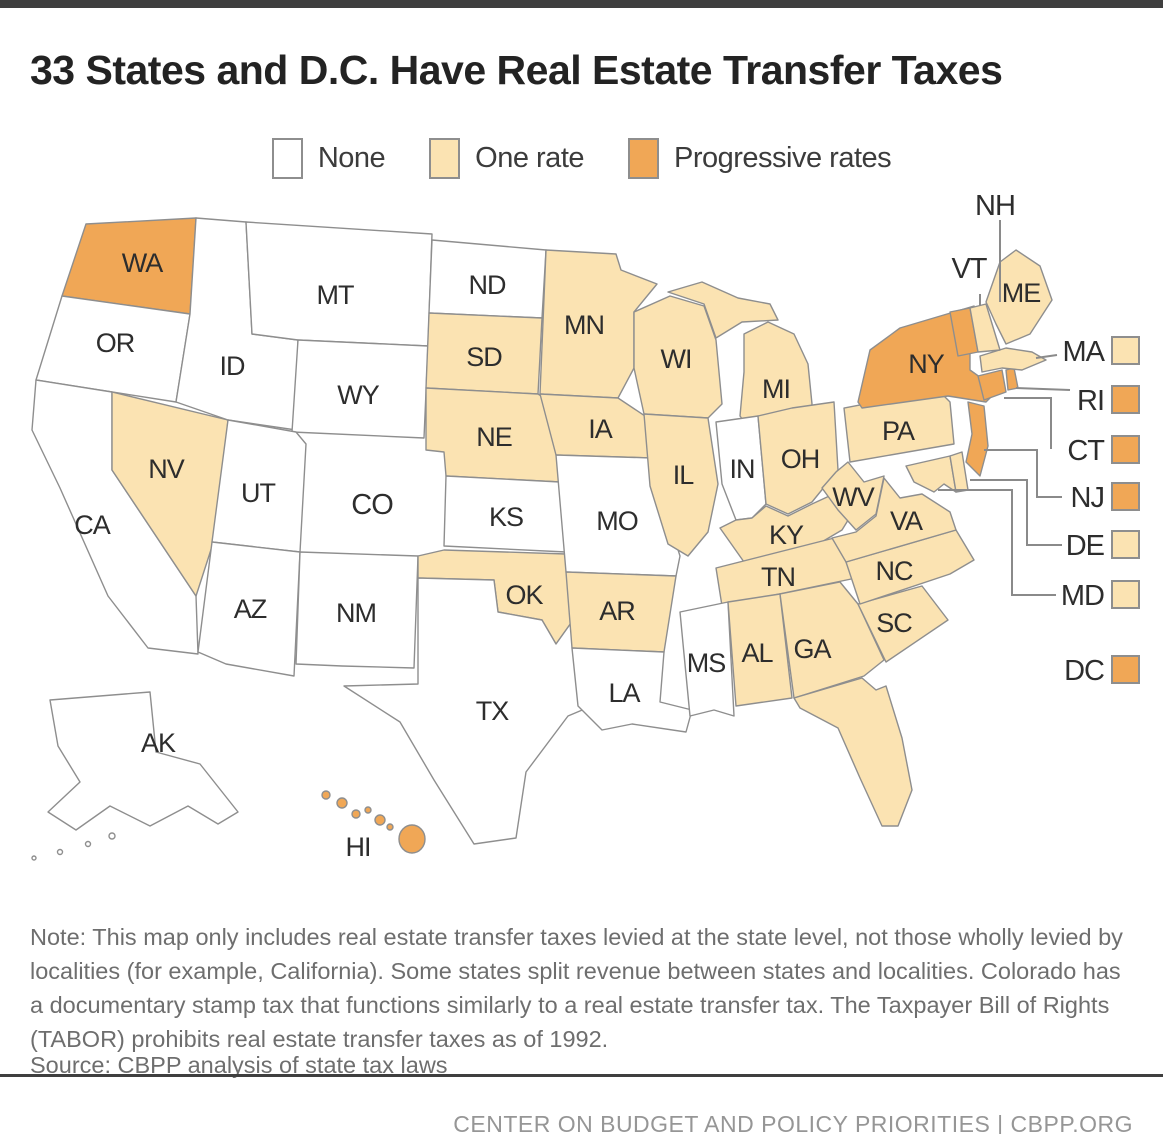 Image resolution: width=1163 pixels, height=1134 pixels. What do you see at coordinates (1086, 451) in the screenshot?
I see `callout-label-CT: CT` at bounding box center [1086, 451].